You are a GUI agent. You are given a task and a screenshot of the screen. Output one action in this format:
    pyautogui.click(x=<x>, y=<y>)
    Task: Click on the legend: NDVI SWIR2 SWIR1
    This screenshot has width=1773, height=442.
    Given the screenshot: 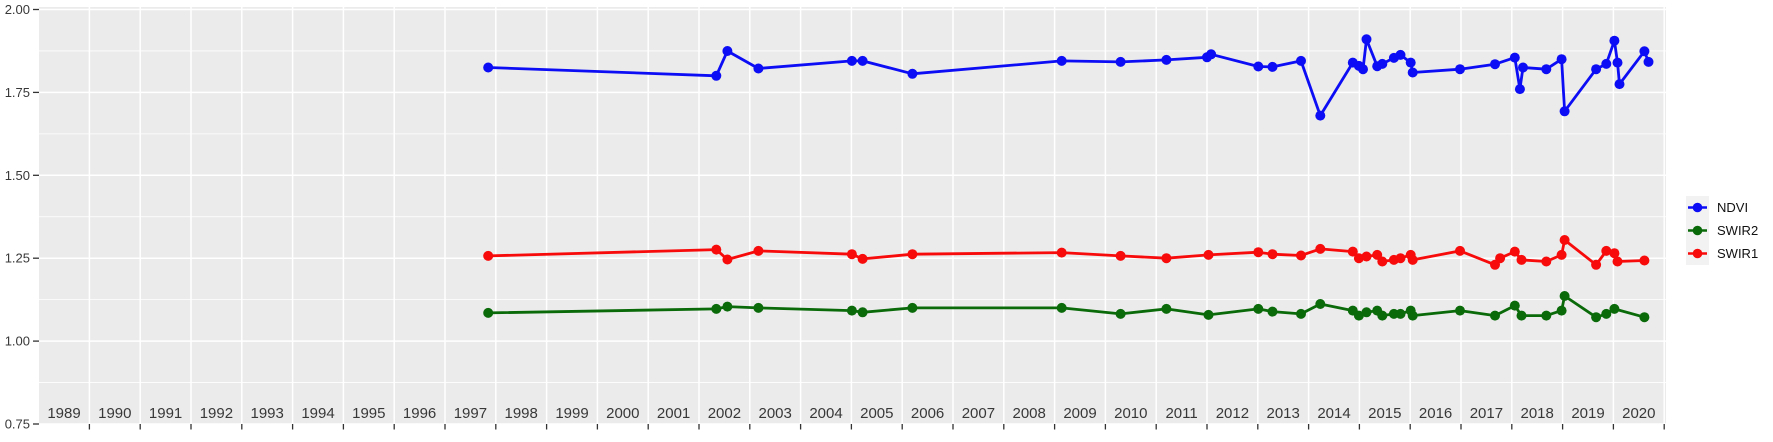 What is the action you would take?
    pyautogui.click(x=1722, y=230)
    